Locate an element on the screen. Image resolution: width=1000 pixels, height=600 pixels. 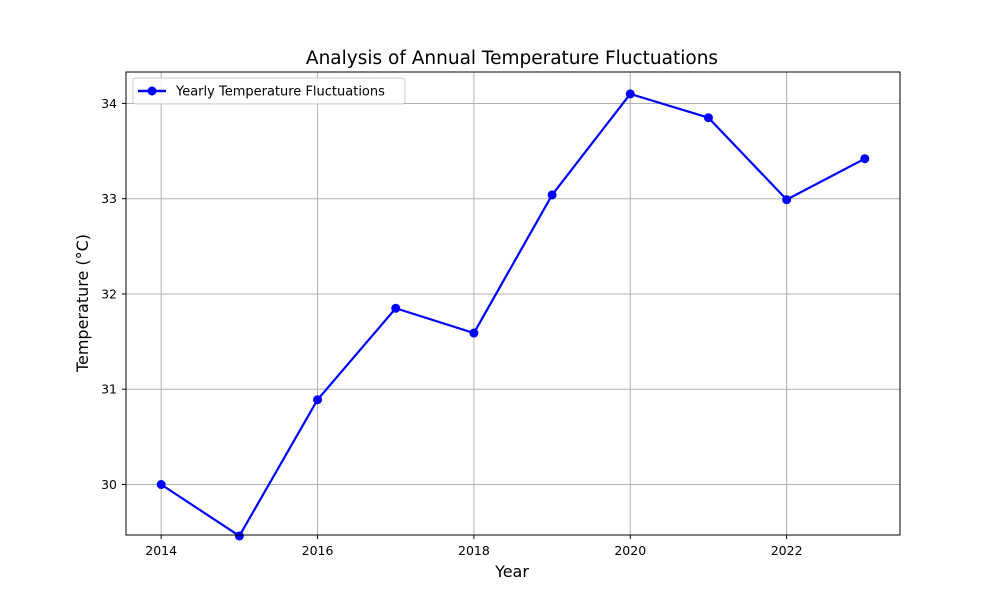
y-tick-label-33: 33 is located at coordinates (109, 198).